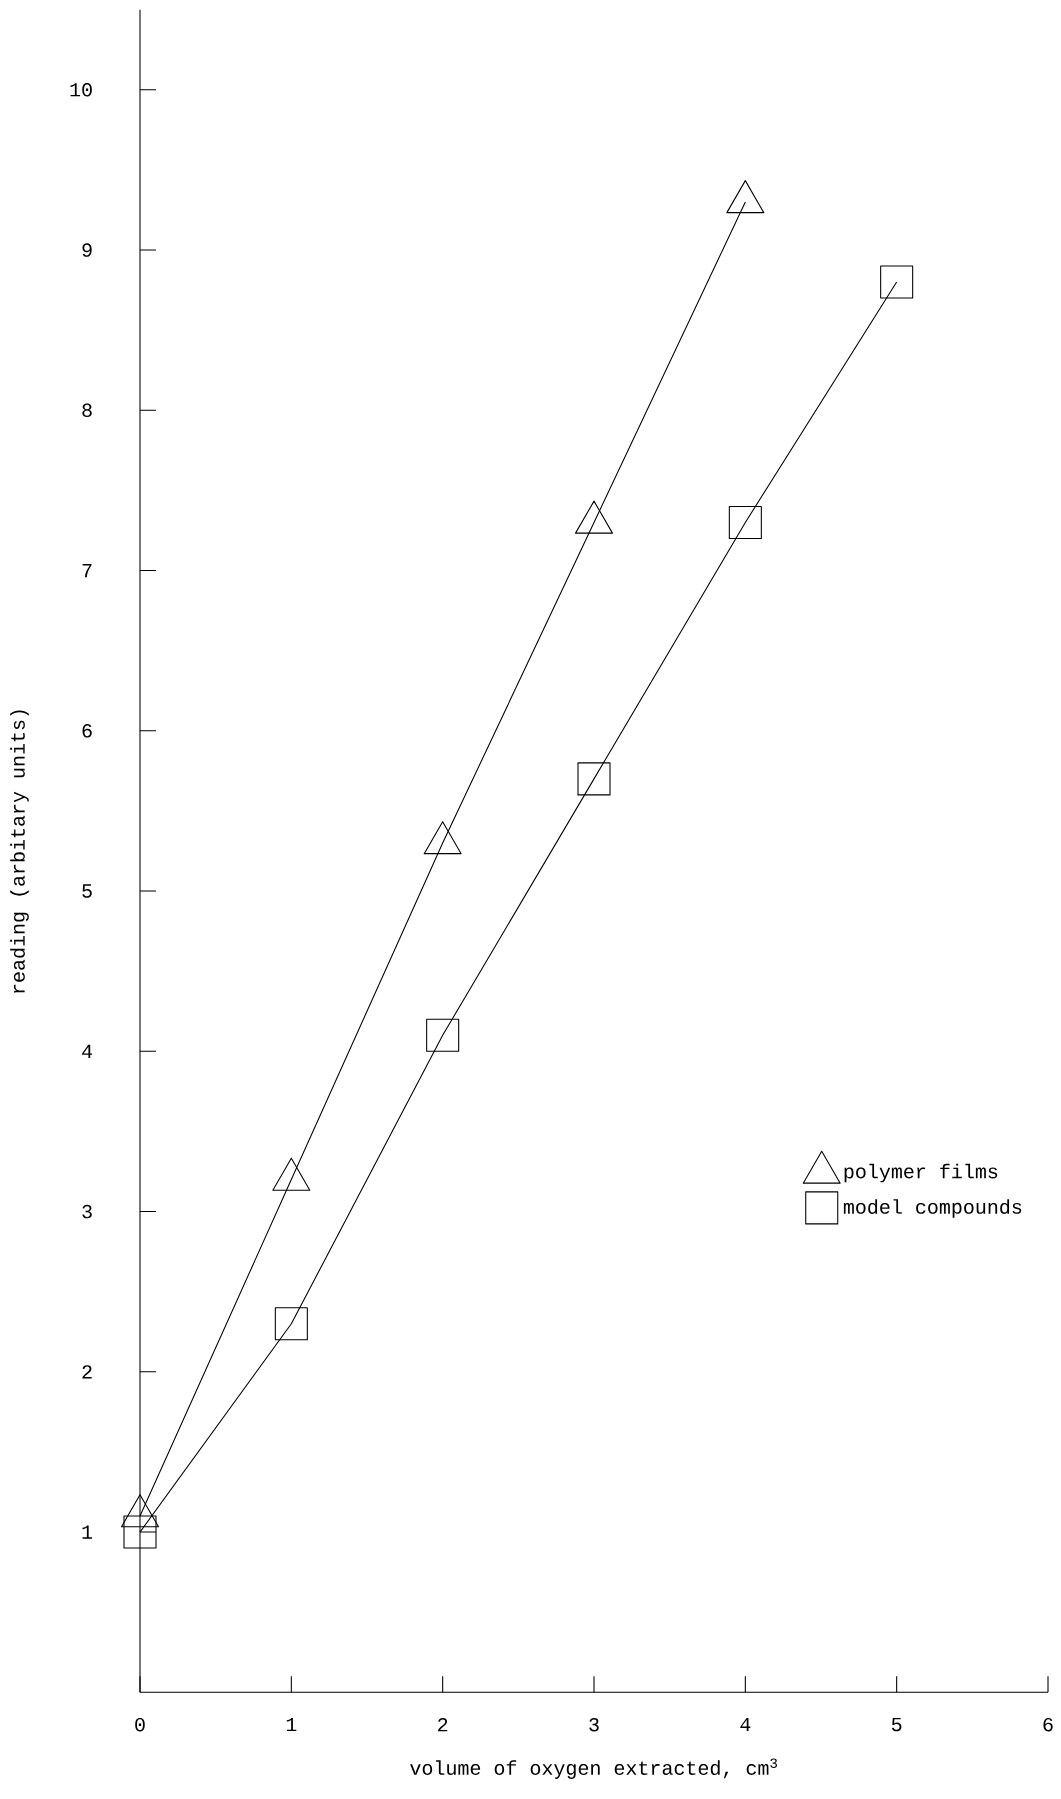  Describe the element at coordinates (87, 731) in the screenshot. I see `y-tick-label: 6` at that location.